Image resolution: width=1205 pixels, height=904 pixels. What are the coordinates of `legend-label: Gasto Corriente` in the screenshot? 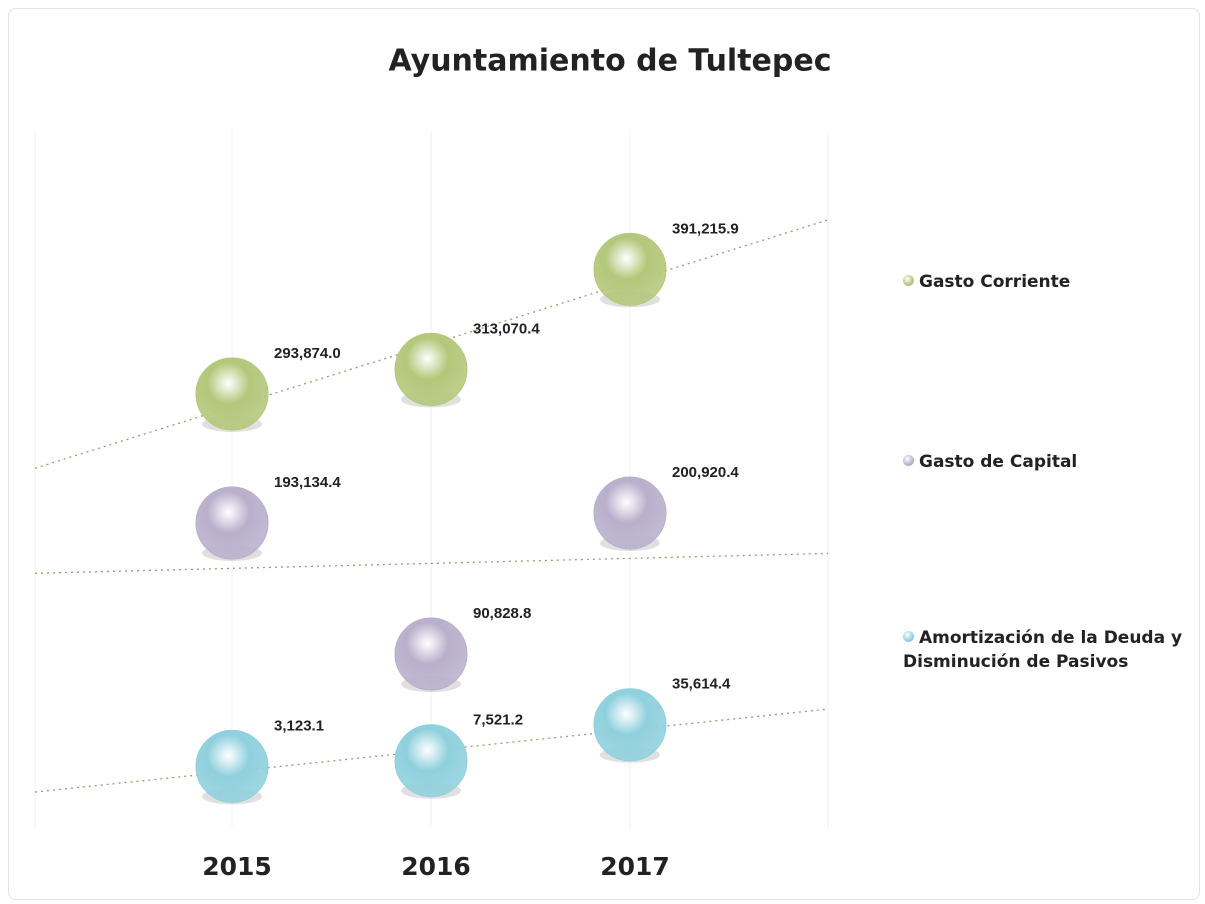 It's located at (995, 282).